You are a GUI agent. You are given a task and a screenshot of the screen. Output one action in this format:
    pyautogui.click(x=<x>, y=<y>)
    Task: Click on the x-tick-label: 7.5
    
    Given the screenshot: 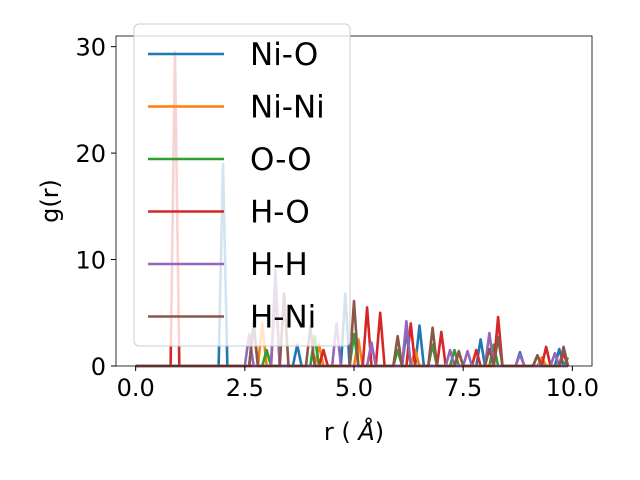 What is the action you would take?
    pyautogui.click(x=463, y=388)
    